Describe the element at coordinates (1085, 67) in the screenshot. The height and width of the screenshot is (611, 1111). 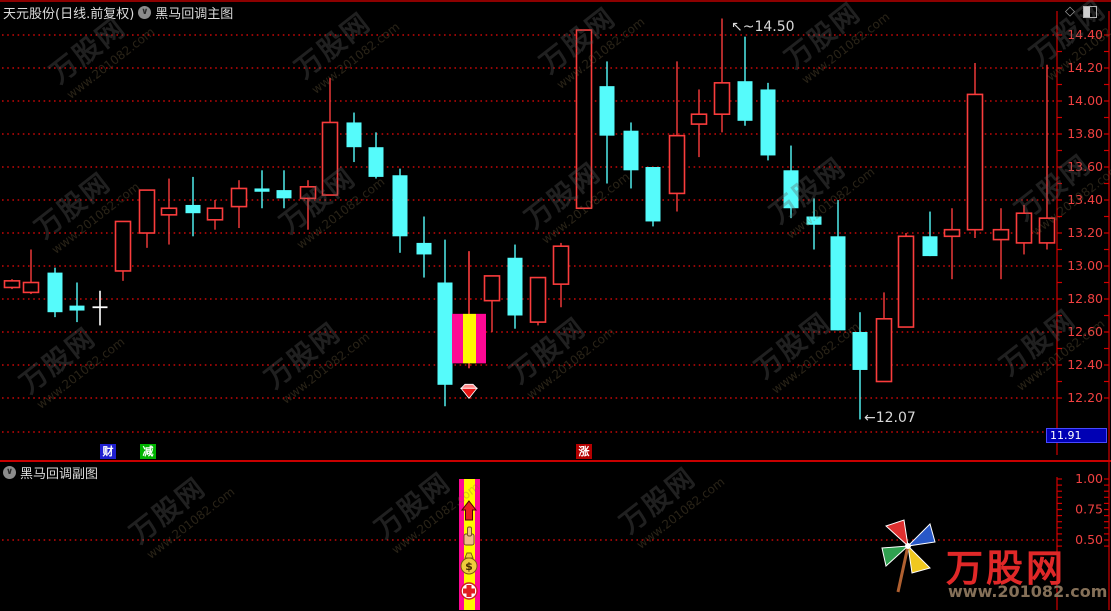
I see `svg-text: 14.20` at that location.